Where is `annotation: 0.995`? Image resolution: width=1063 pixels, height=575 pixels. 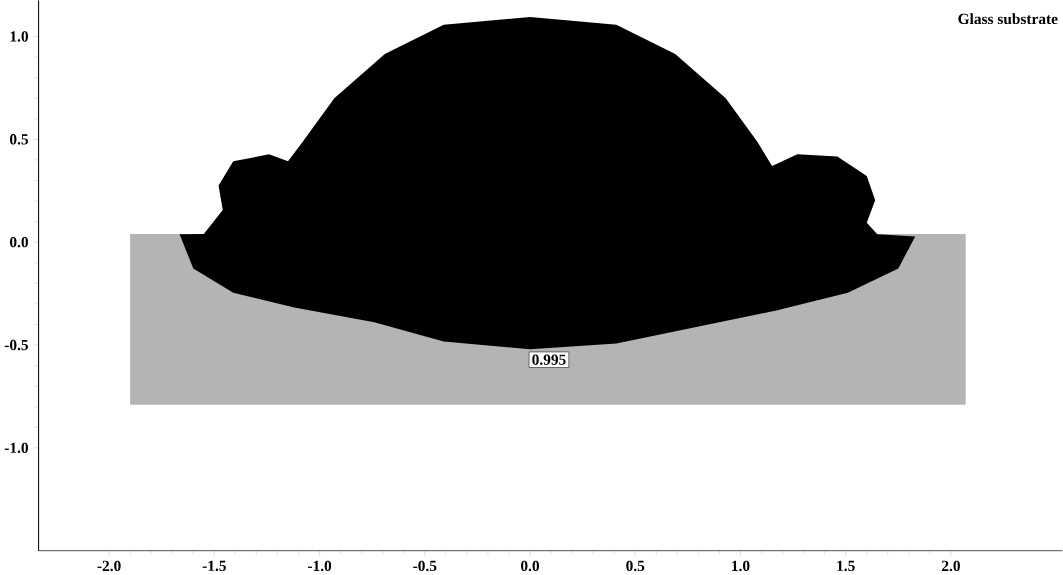 annotation: 0.995 is located at coordinates (549, 359).